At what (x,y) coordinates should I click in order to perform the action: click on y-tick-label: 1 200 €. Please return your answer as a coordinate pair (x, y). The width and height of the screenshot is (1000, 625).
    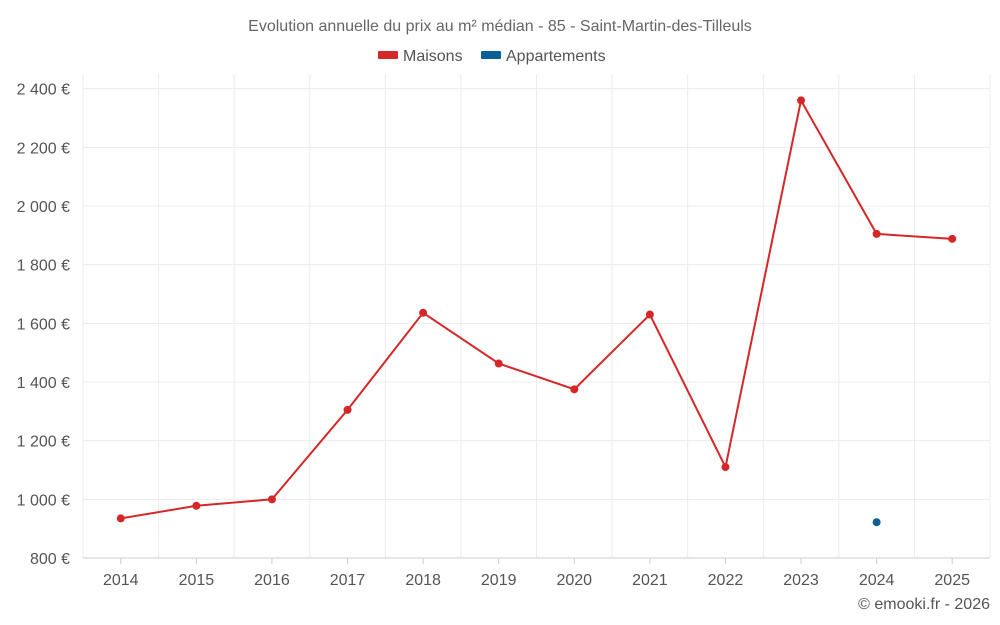
    Looking at the image, I should click on (43, 442).